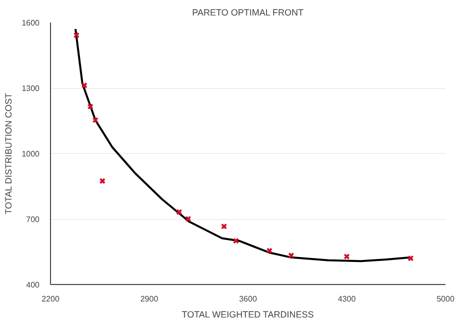 This screenshot has width=474, height=325. I want to click on x-tick-label: 2200, so click(51, 299).